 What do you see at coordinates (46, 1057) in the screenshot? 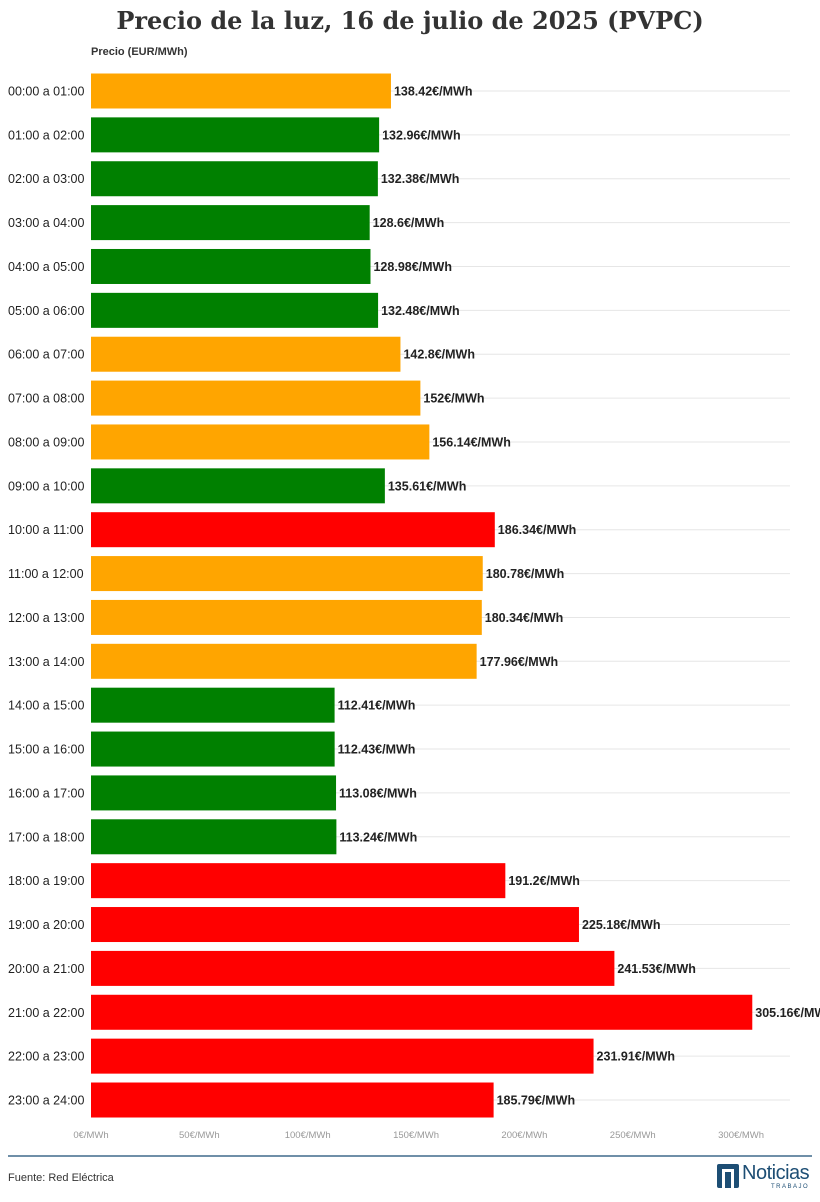
I see `category-label: 22:00 a 23:00` at bounding box center [46, 1057].